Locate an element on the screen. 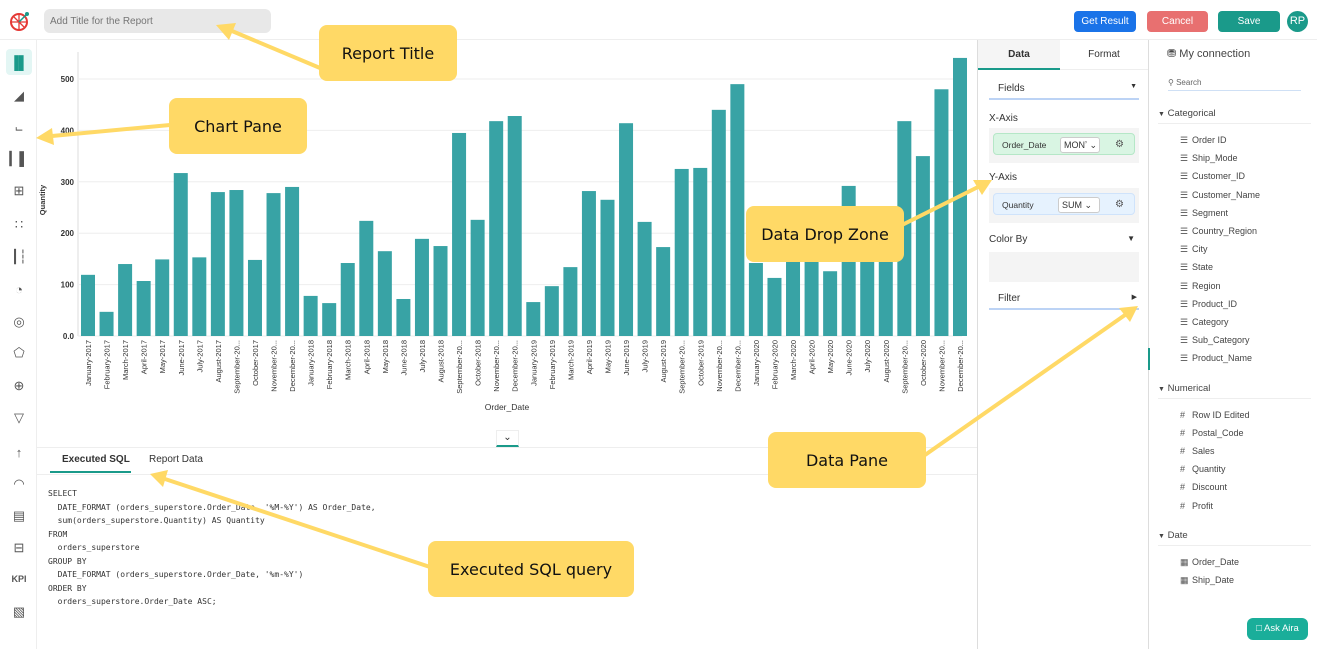 The width and height of the screenshot is (1317, 649). radar-chart-icon: ⬠ is located at coordinates (19, 352).